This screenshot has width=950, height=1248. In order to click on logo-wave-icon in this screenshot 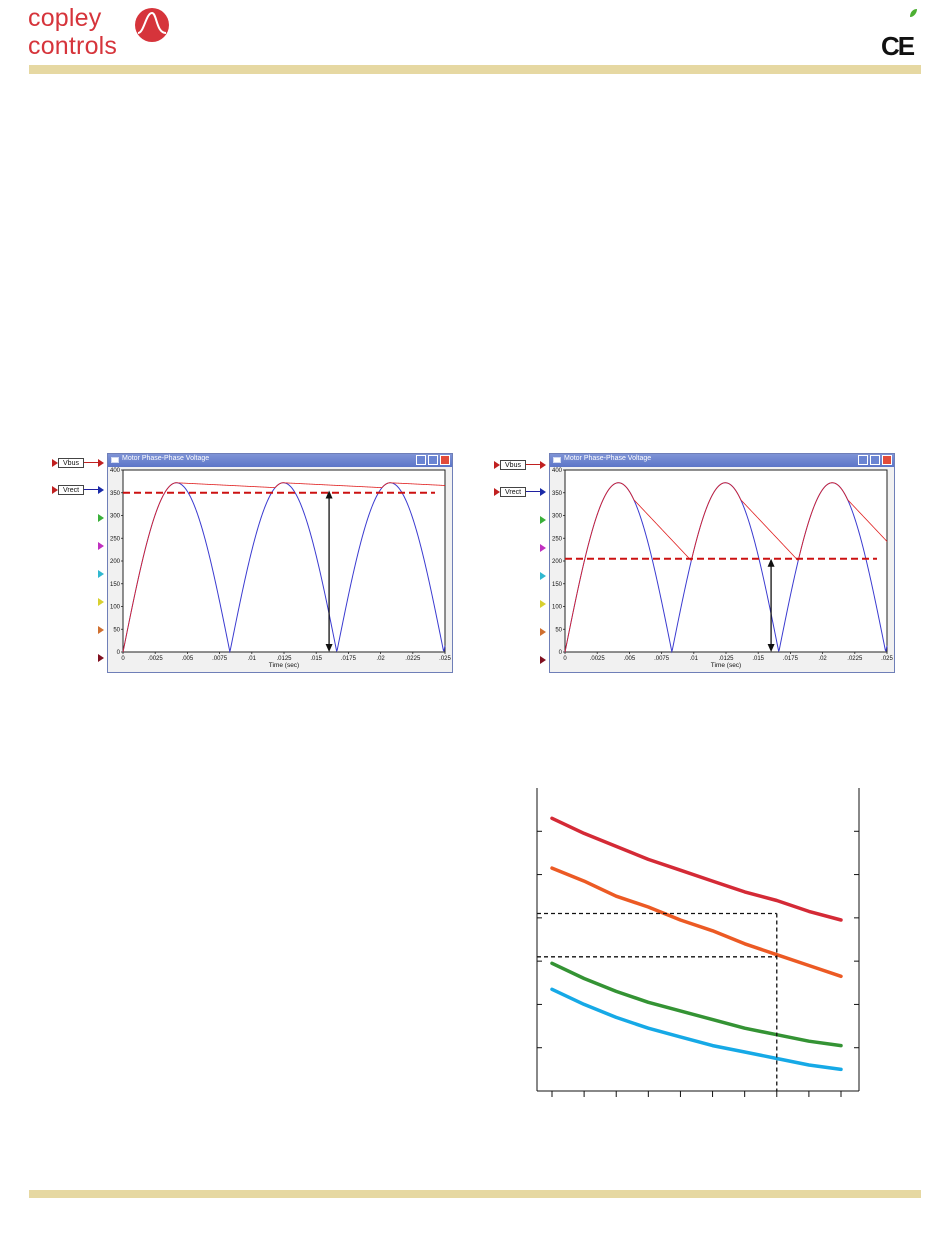, I will do `click(152, 25)`.